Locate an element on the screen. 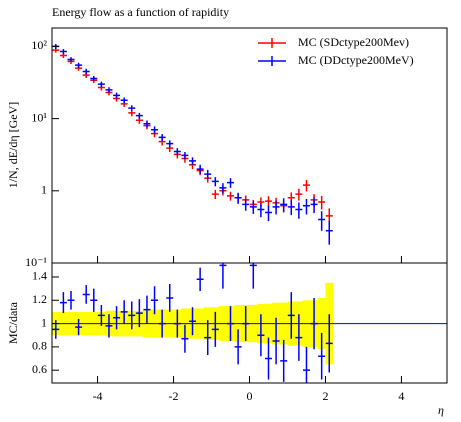 The image size is (461, 422). x-tick-label: -2 is located at coordinates (174, 396).